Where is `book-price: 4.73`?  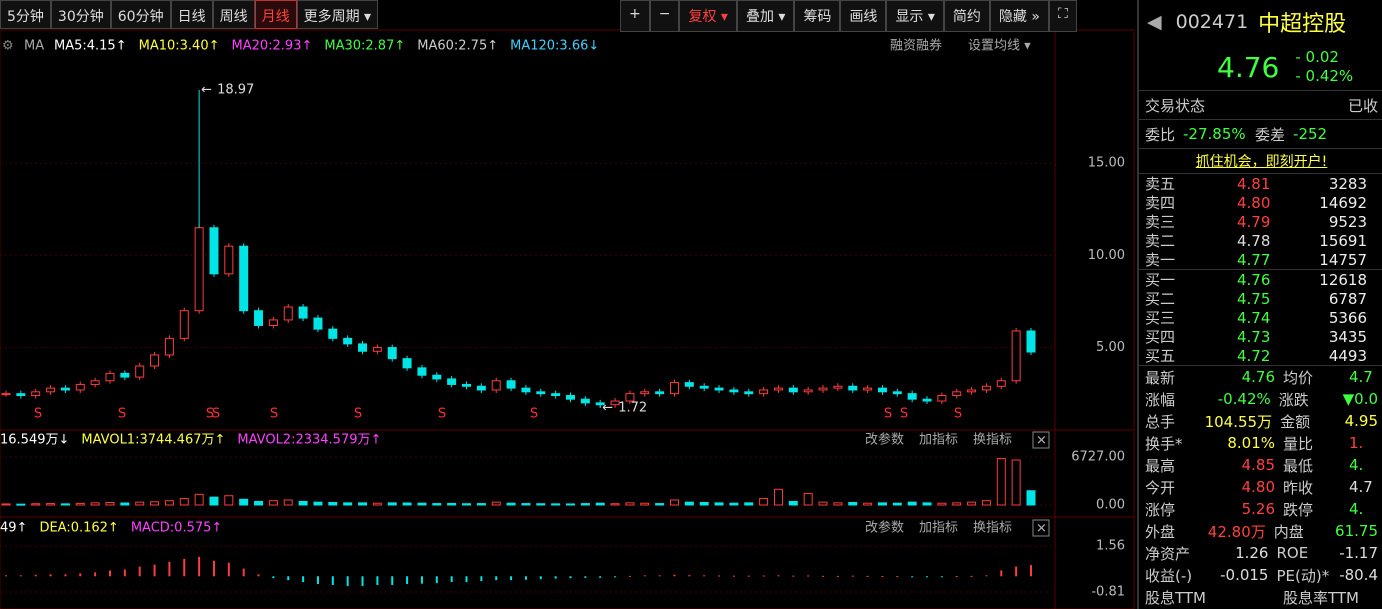
book-price: 4.73 is located at coordinates (1254, 336).